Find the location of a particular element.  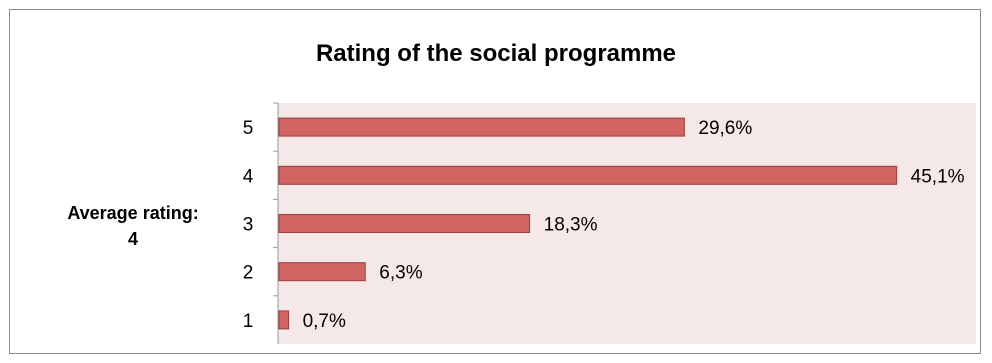

y-tick-label: 3 is located at coordinates (248, 225).